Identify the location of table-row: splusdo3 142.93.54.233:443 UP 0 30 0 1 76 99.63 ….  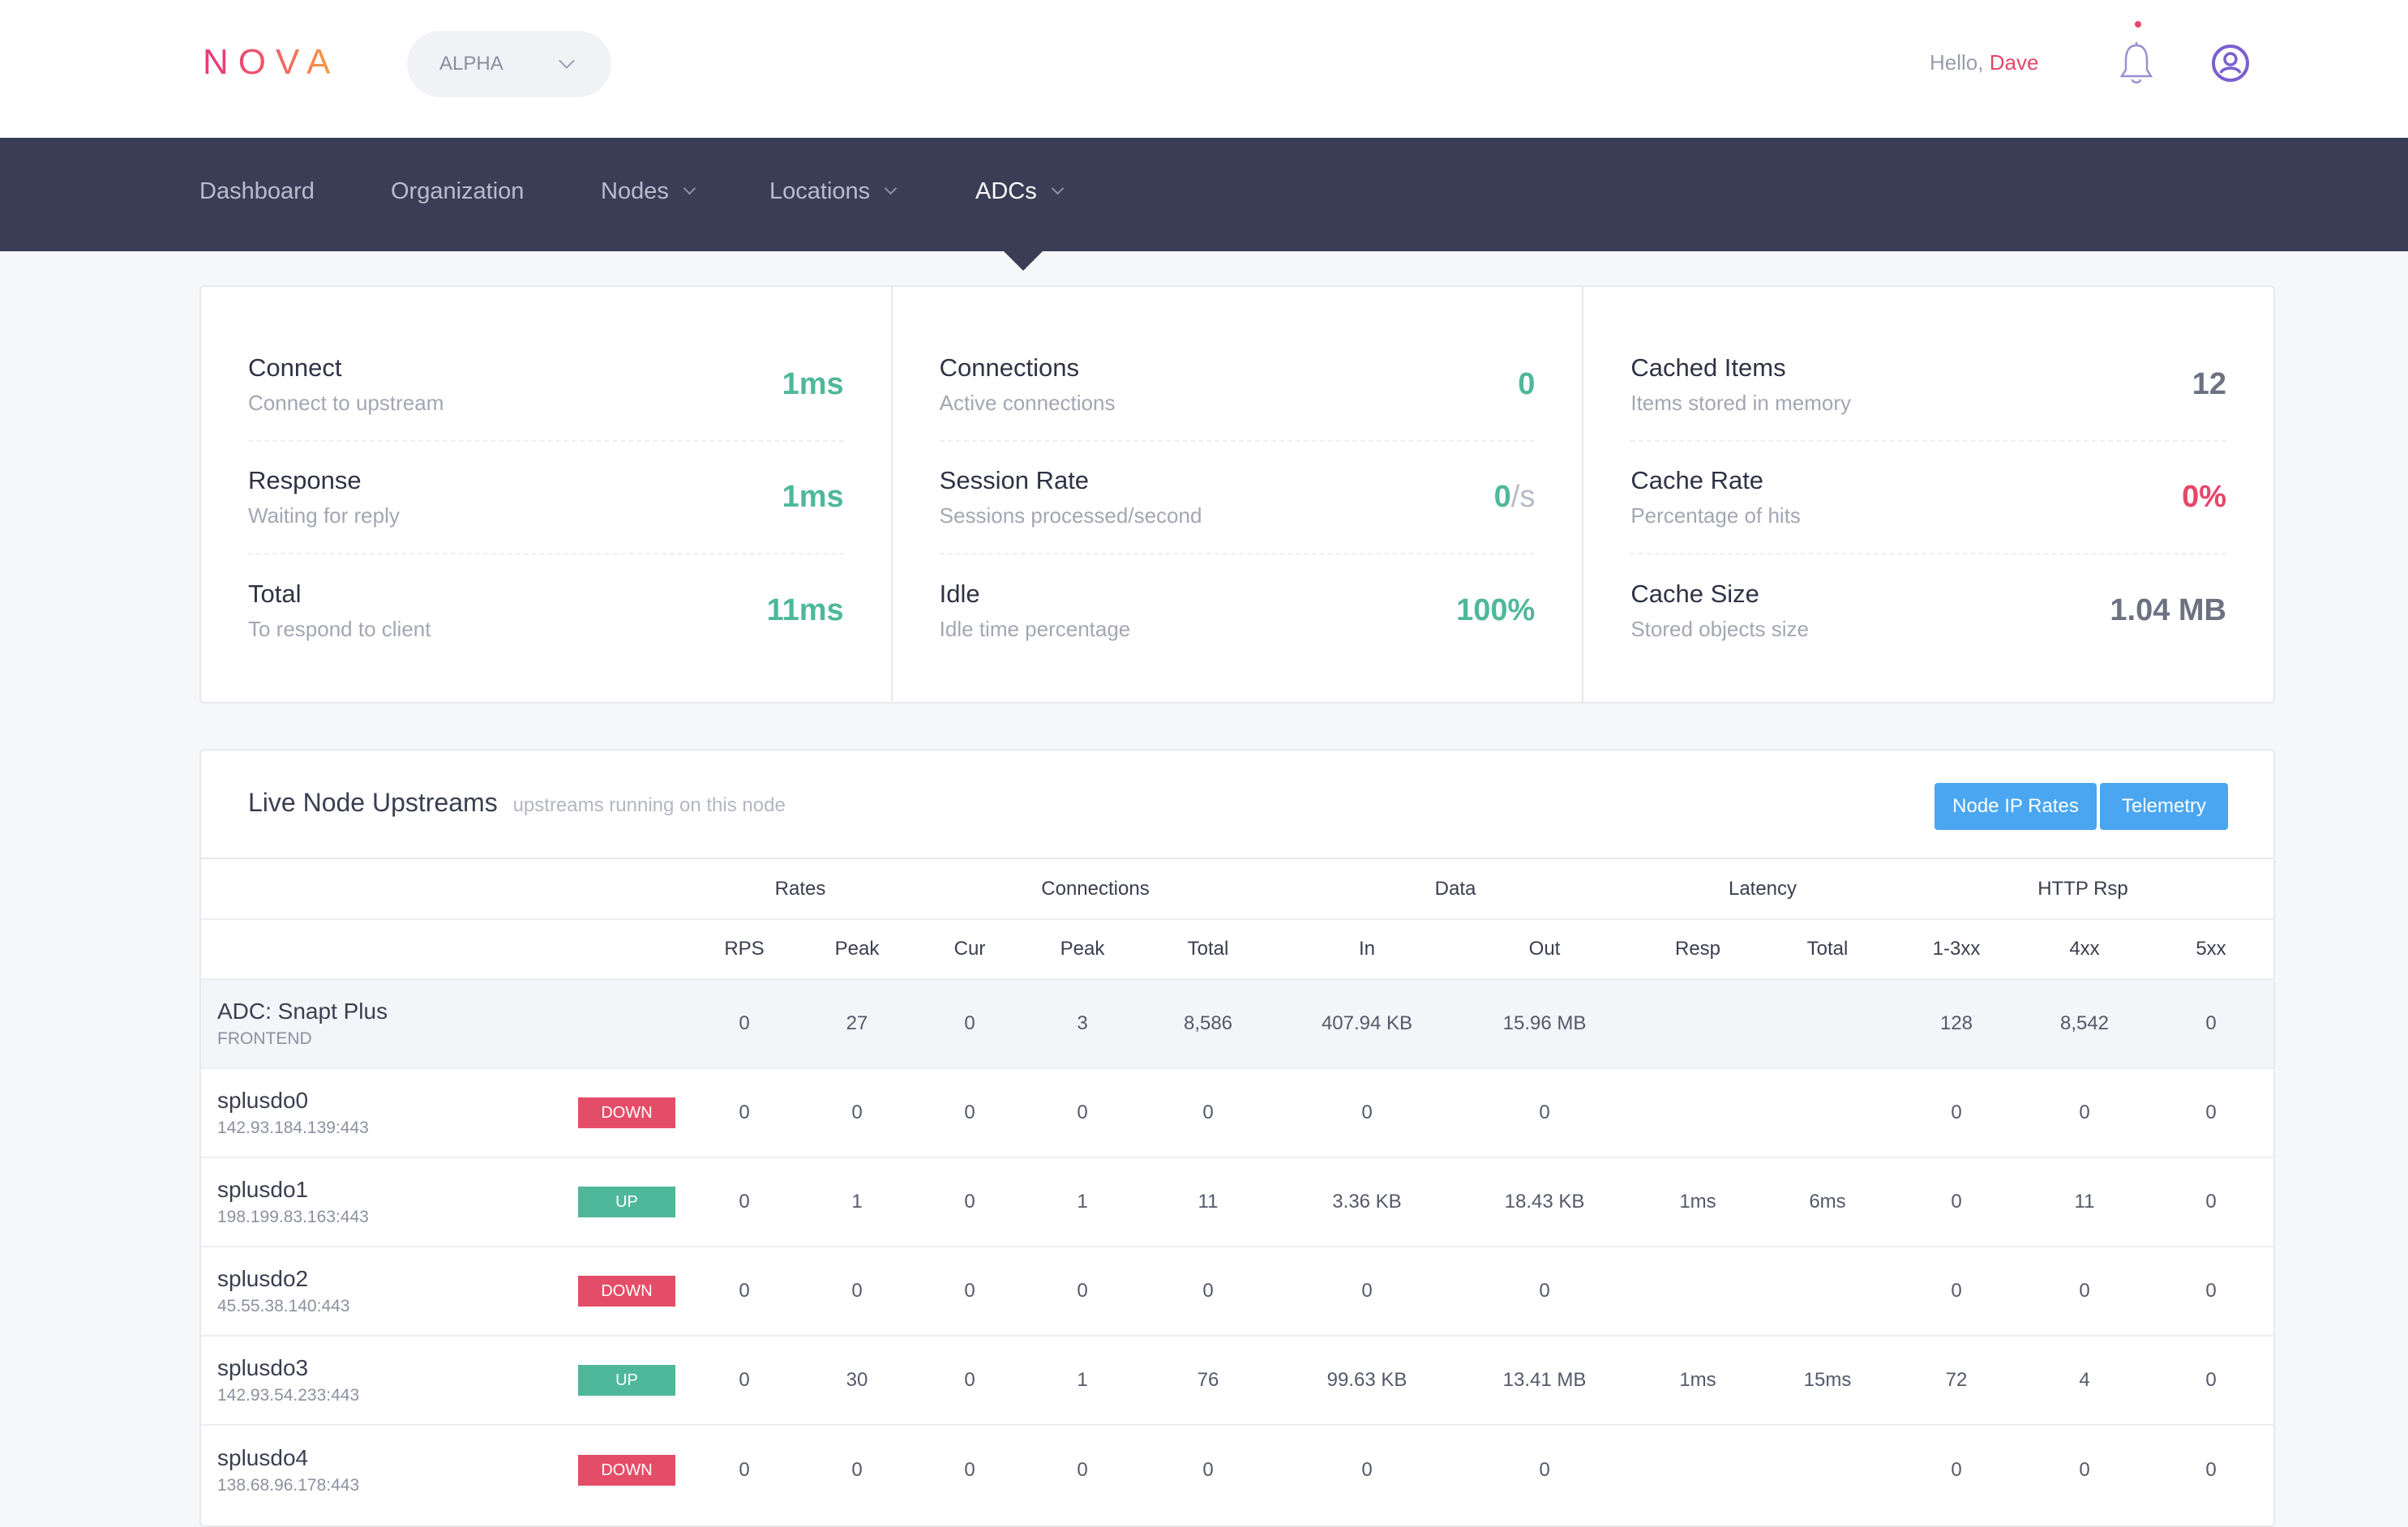
(1237, 1380).